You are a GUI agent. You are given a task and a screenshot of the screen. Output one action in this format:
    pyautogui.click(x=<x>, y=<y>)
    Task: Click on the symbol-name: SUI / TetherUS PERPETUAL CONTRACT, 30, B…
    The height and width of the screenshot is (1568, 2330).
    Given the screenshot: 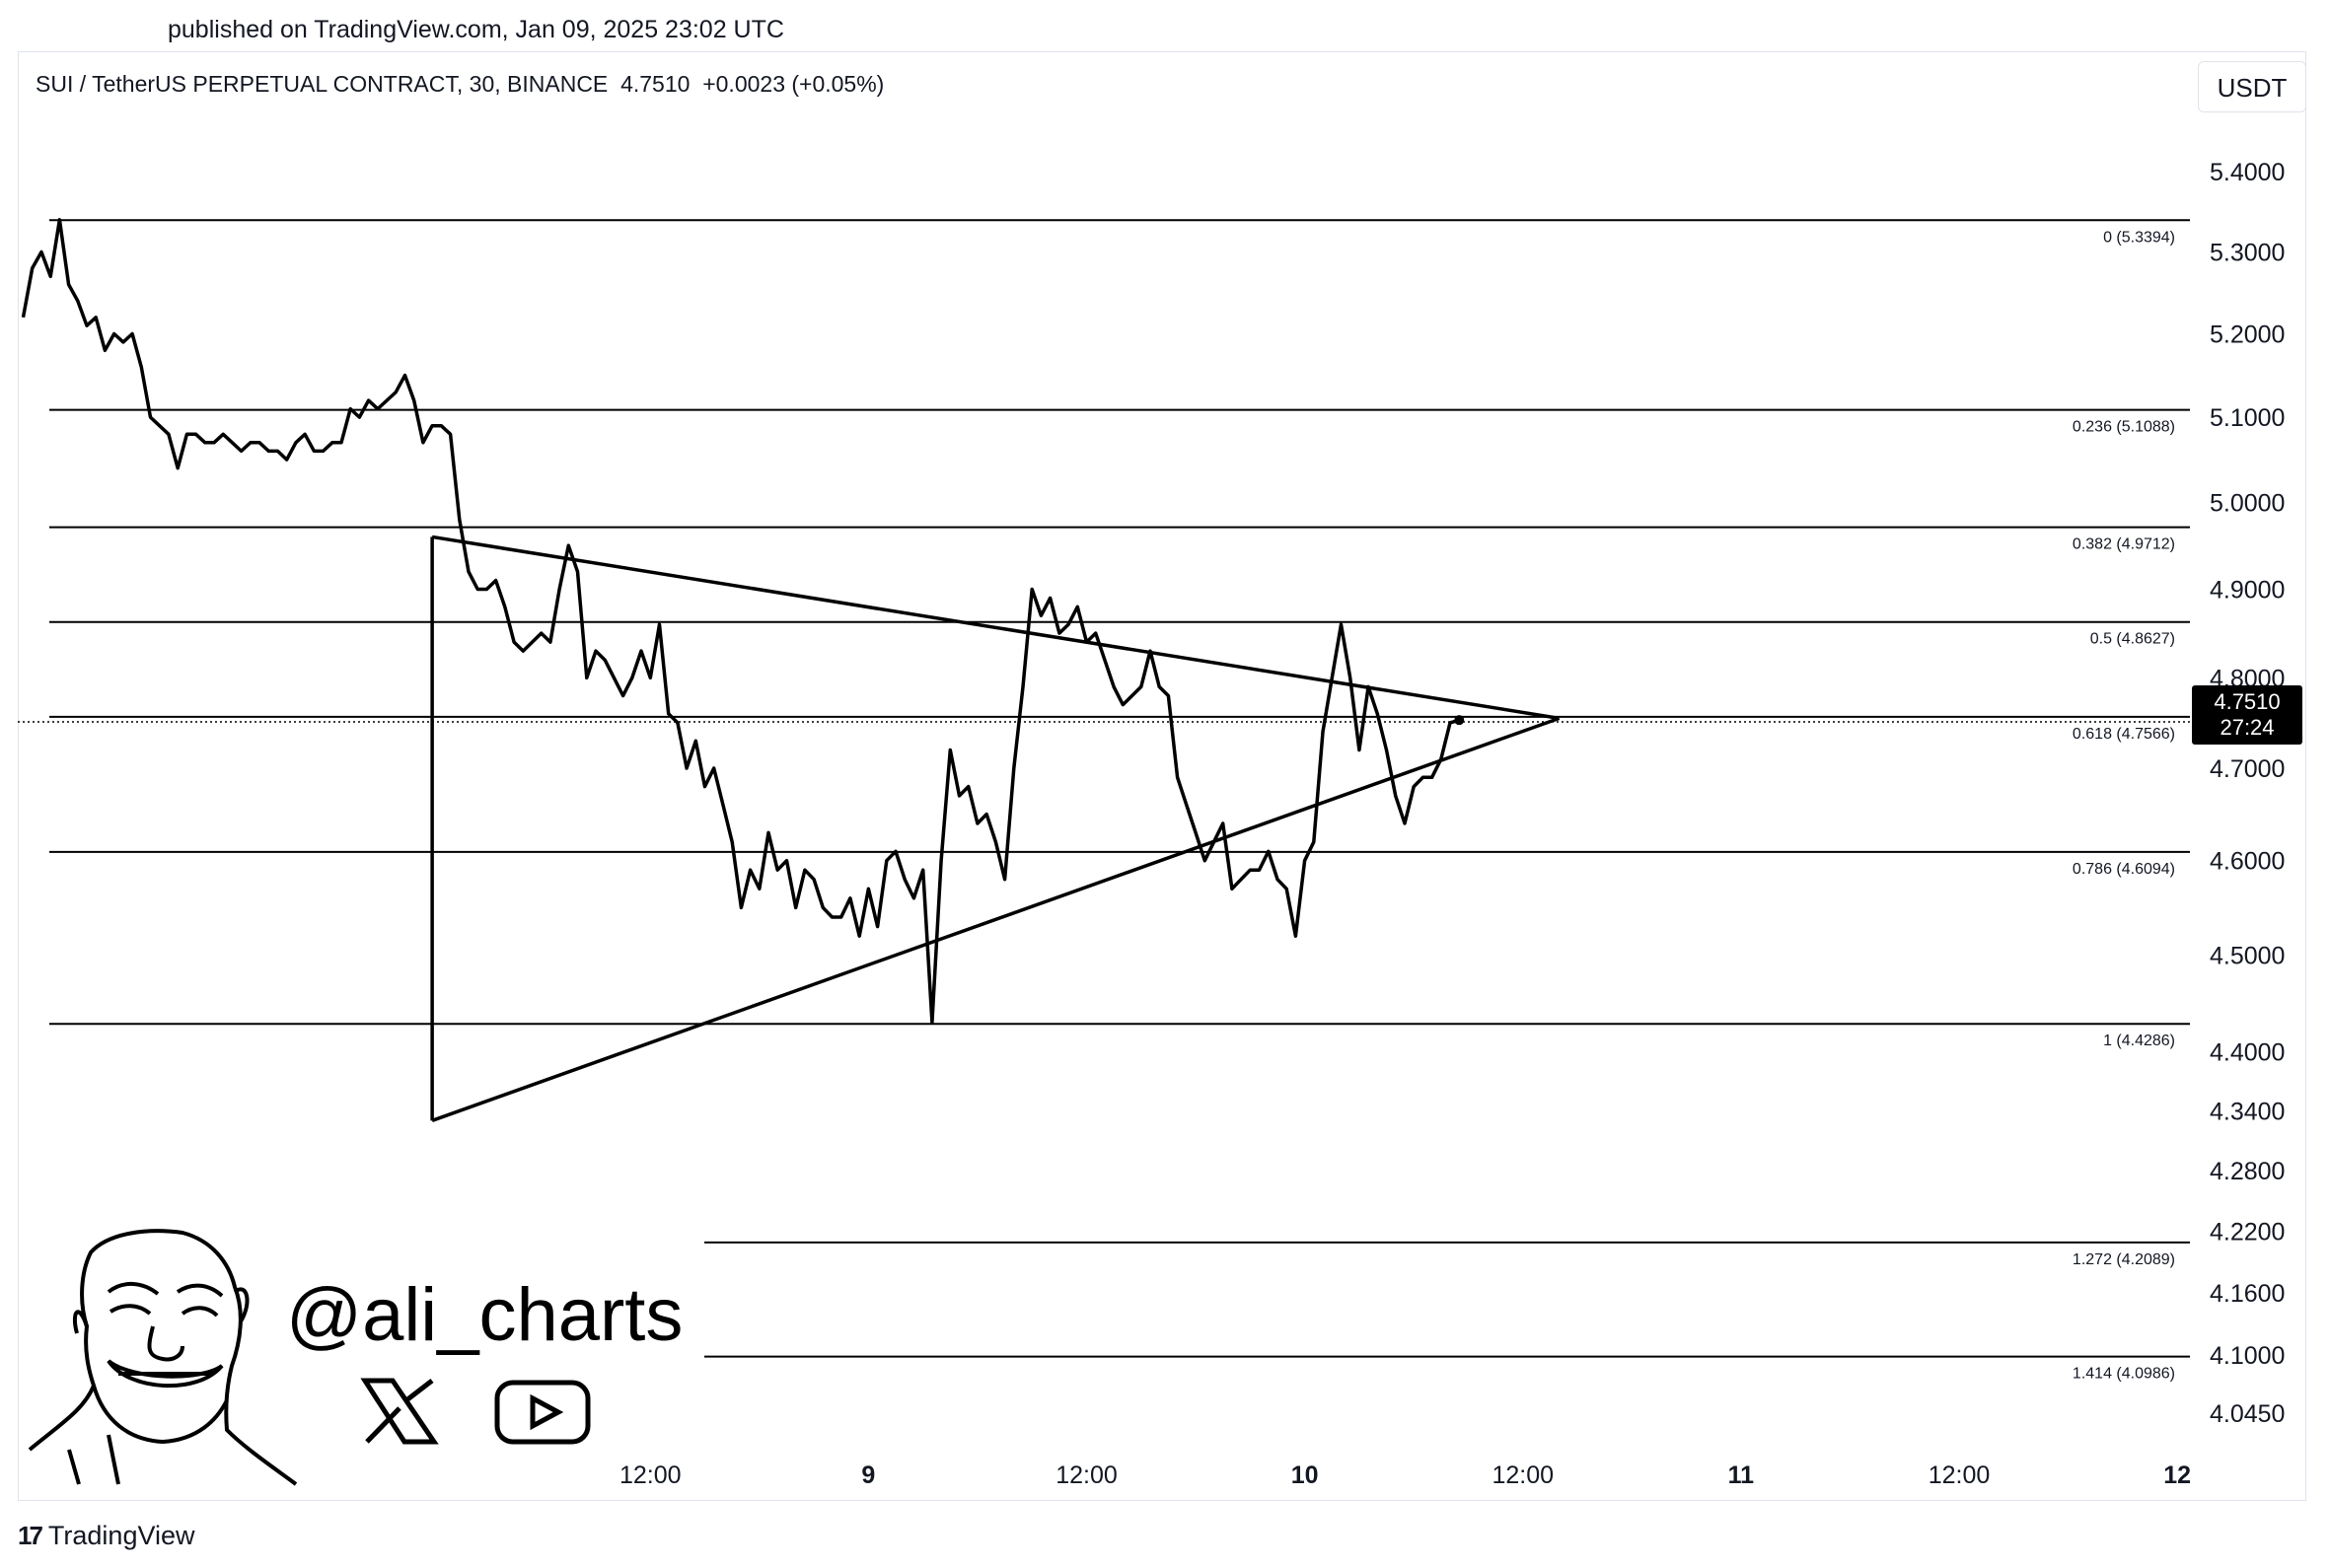 What is the action you would take?
    pyautogui.click(x=323, y=84)
    